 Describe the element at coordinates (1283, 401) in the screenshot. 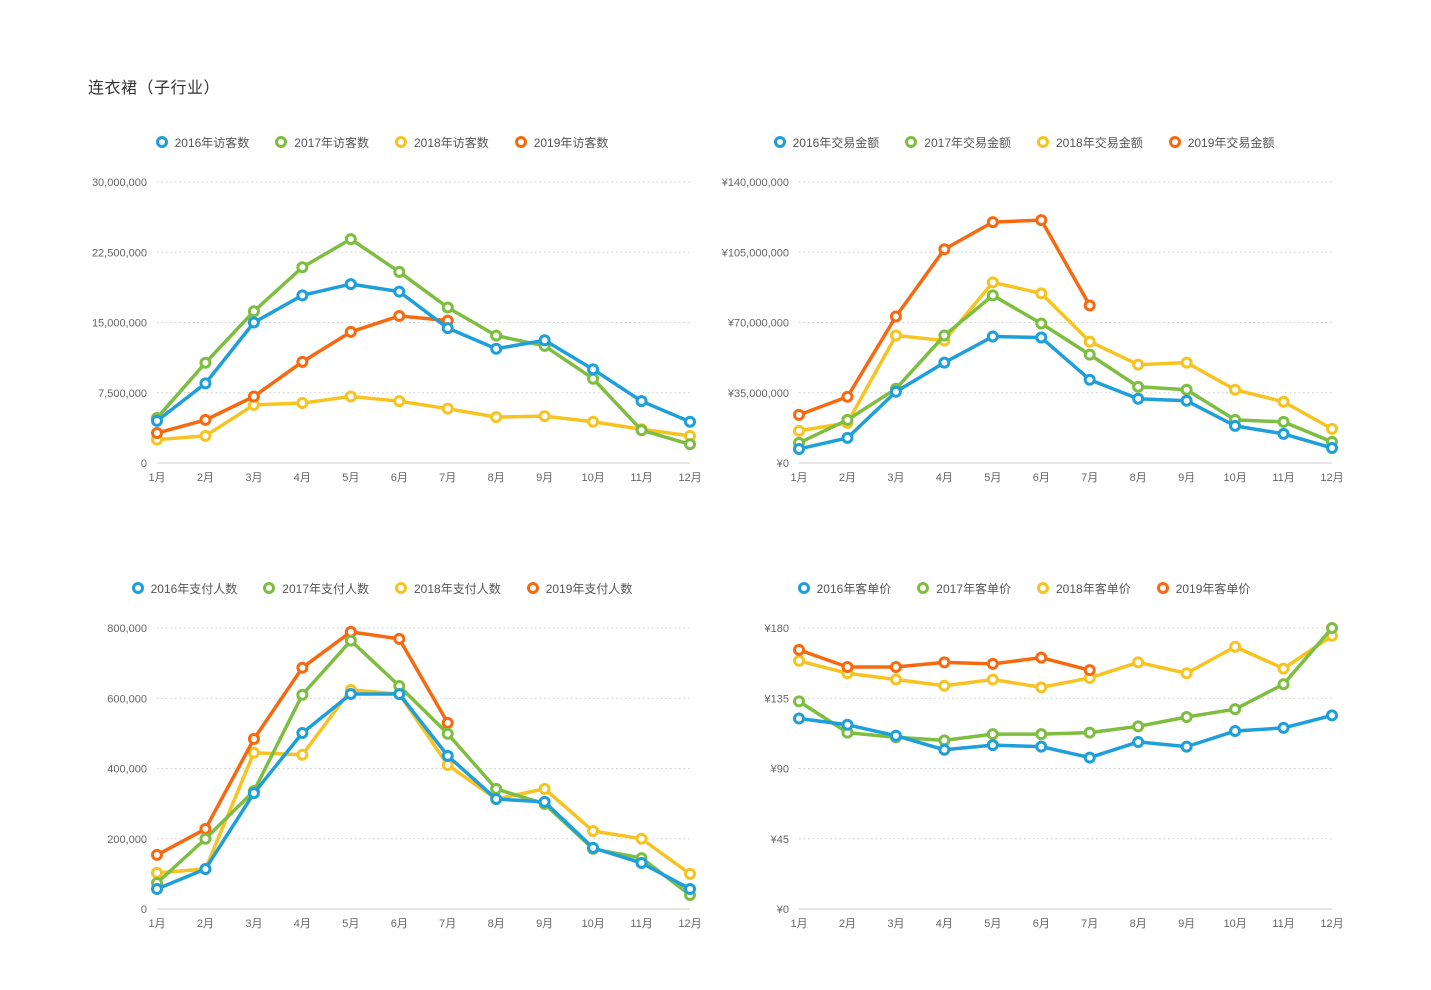

I see `data-point-2018年交易金额-11月` at that location.